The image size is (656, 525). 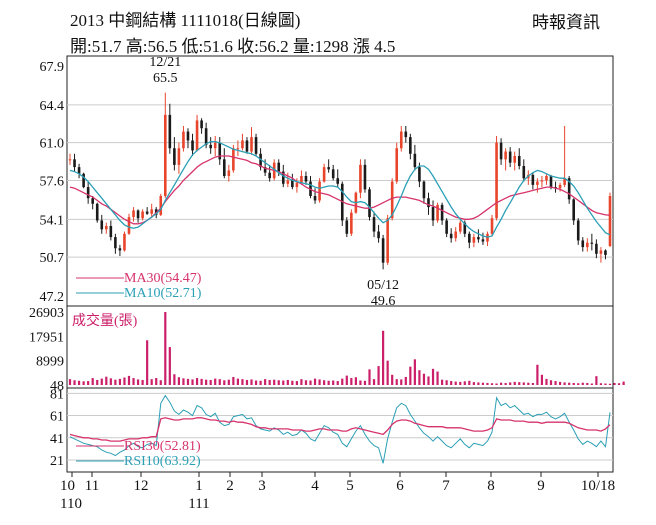 I want to click on ma-legend-label: MA30(54.47), so click(x=163, y=278).